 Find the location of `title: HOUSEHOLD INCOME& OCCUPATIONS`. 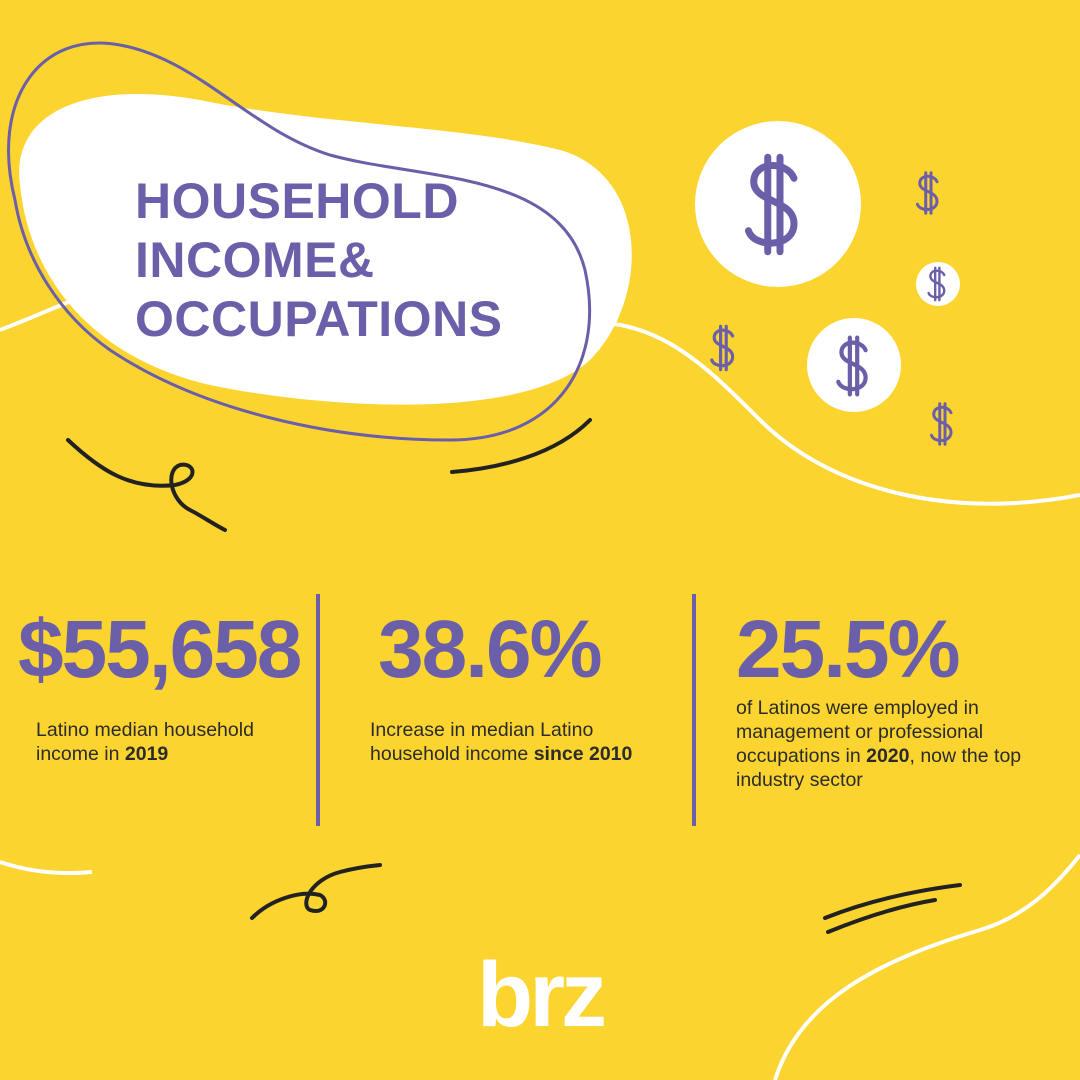

title: HOUSEHOLD INCOME& OCCUPATIONS is located at coordinates (319, 260).